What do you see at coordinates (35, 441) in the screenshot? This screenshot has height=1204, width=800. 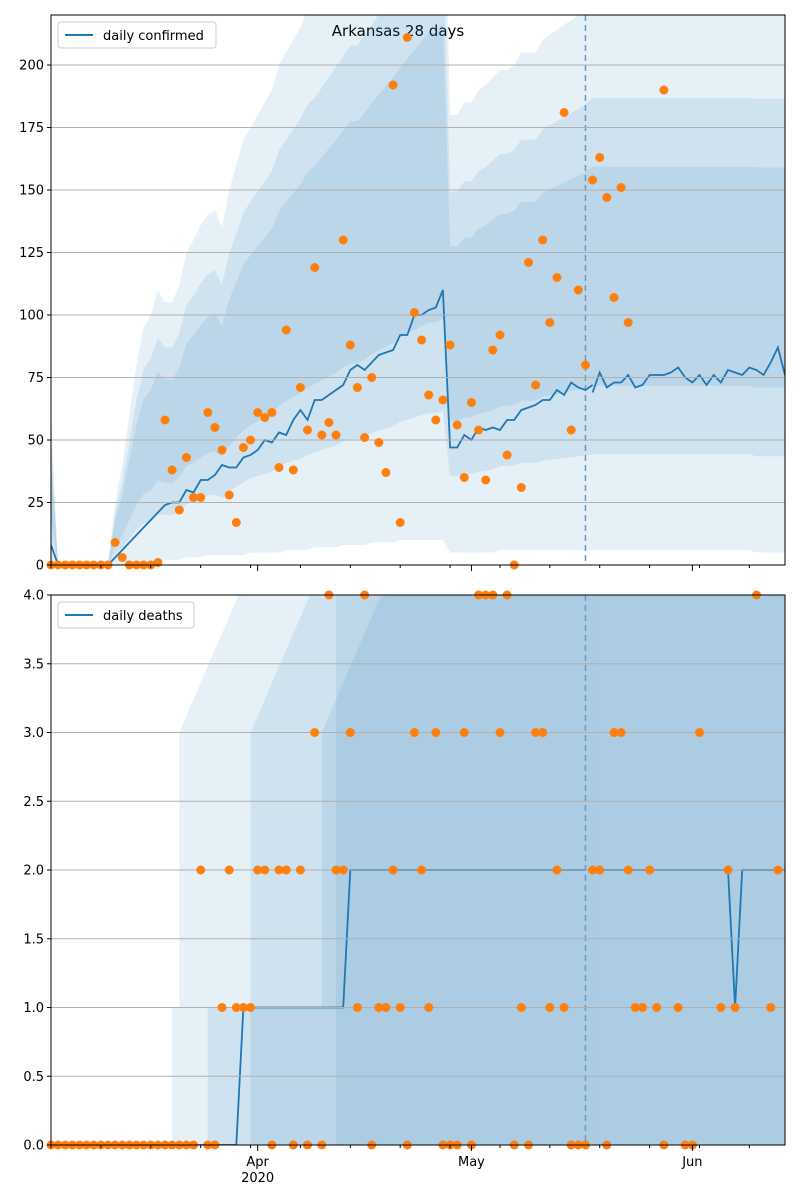 I see `y-tick-label: 50` at bounding box center [35, 441].